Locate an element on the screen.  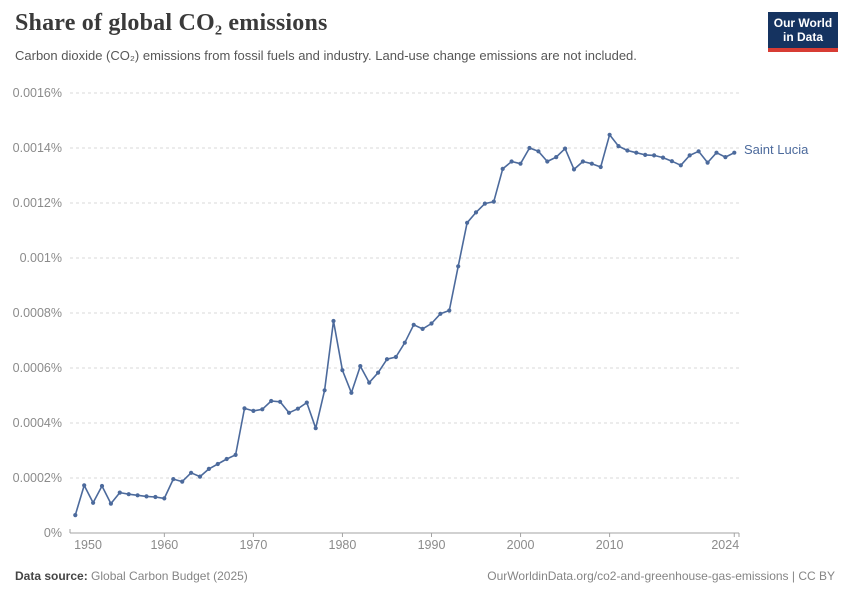
y-axis-label: 0.0008% is located at coordinates (37, 313).